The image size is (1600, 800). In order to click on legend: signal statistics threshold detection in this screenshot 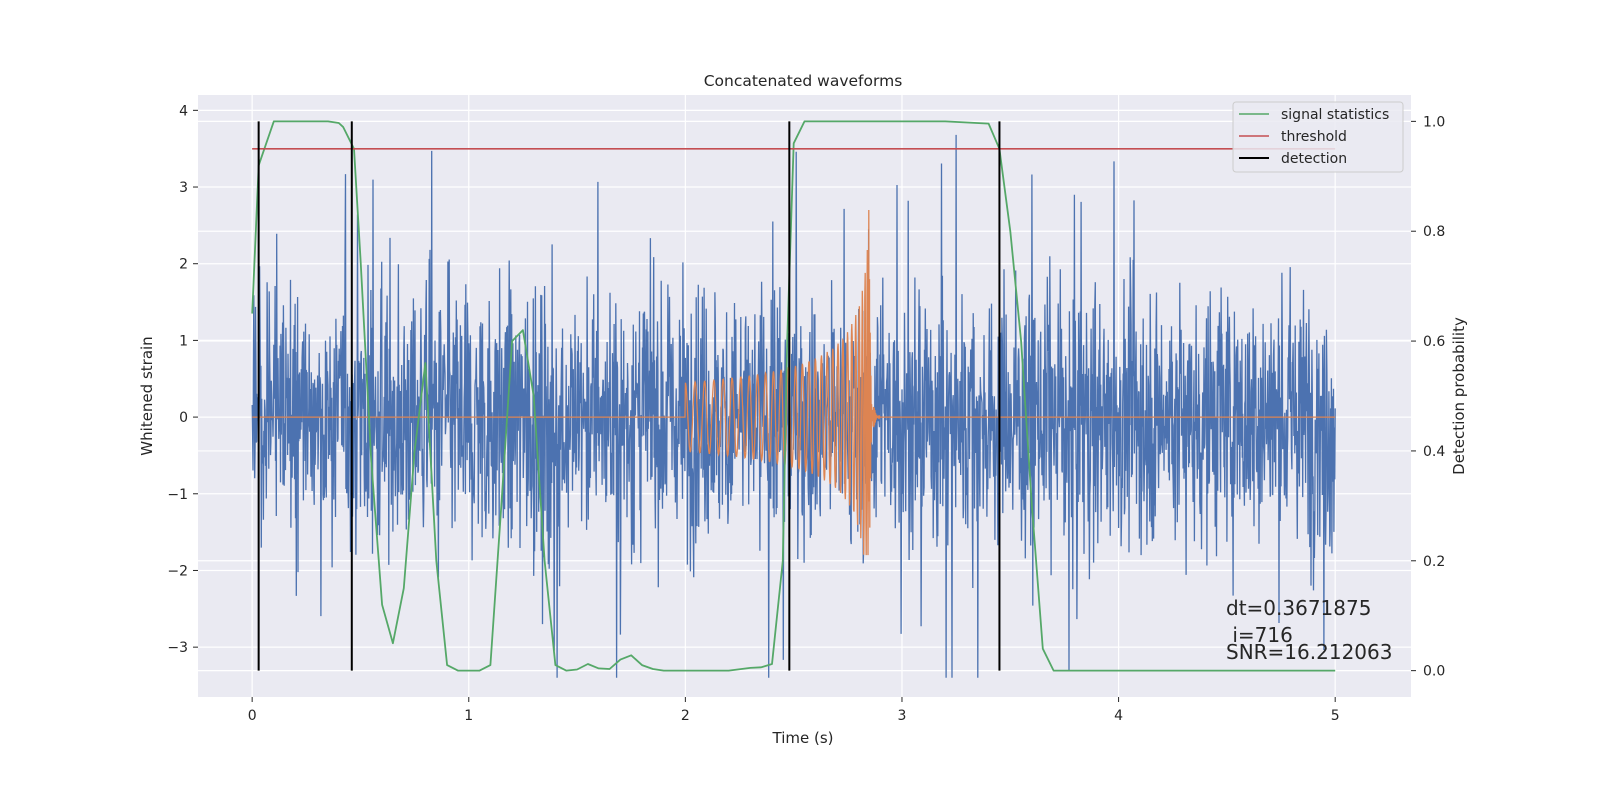, I will do `click(1318, 137)`.